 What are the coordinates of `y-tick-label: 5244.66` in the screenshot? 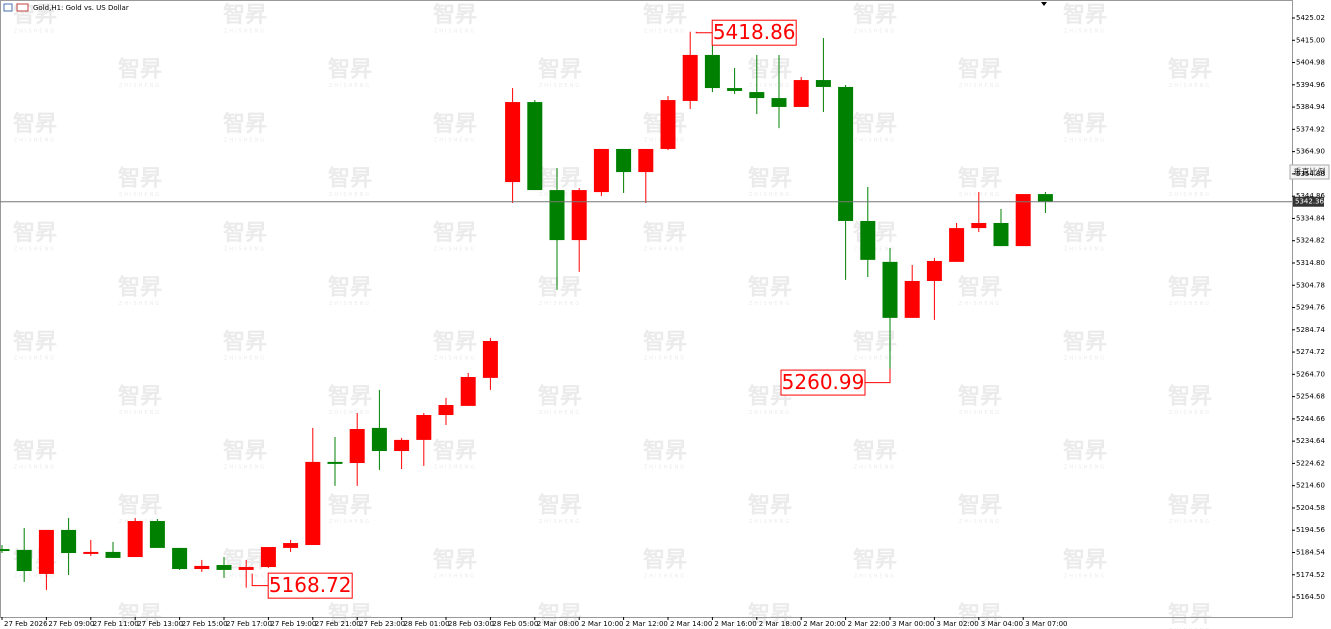 It's located at (1310, 419).